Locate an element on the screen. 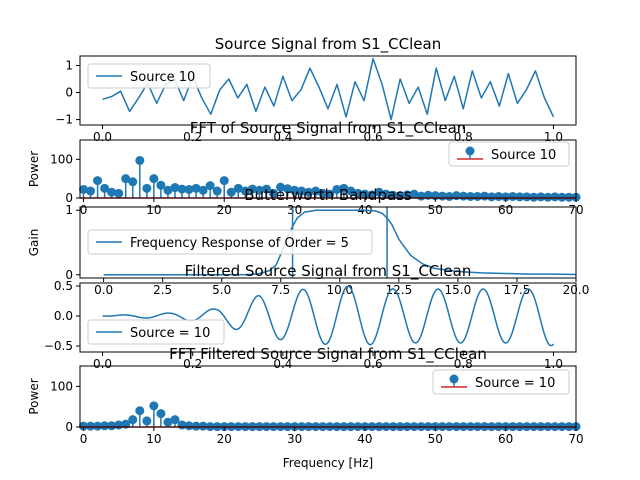  x-tick-label: 1.0 is located at coordinates (553, 364).